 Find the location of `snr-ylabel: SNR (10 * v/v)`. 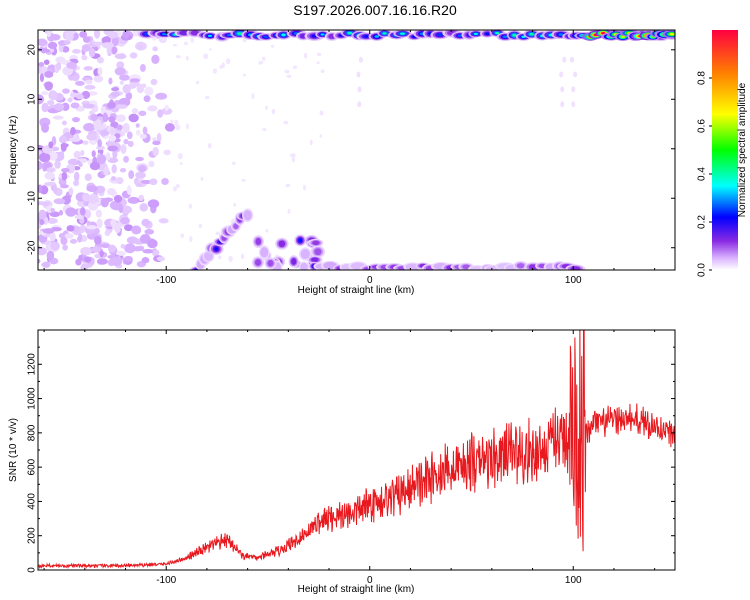

snr-ylabel: SNR (10 * v/v) is located at coordinates (13, 450).